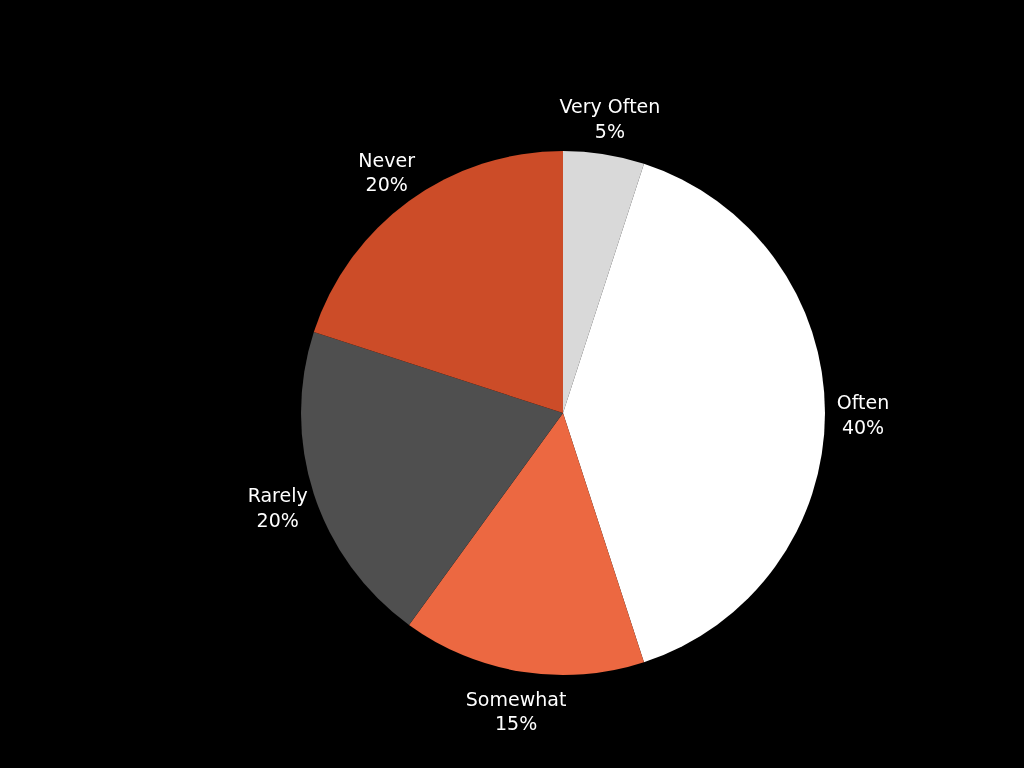 The image size is (1024, 768). What do you see at coordinates (277, 494) in the screenshot?
I see `slice-label: Rarely` at bounding box center [277, 494].